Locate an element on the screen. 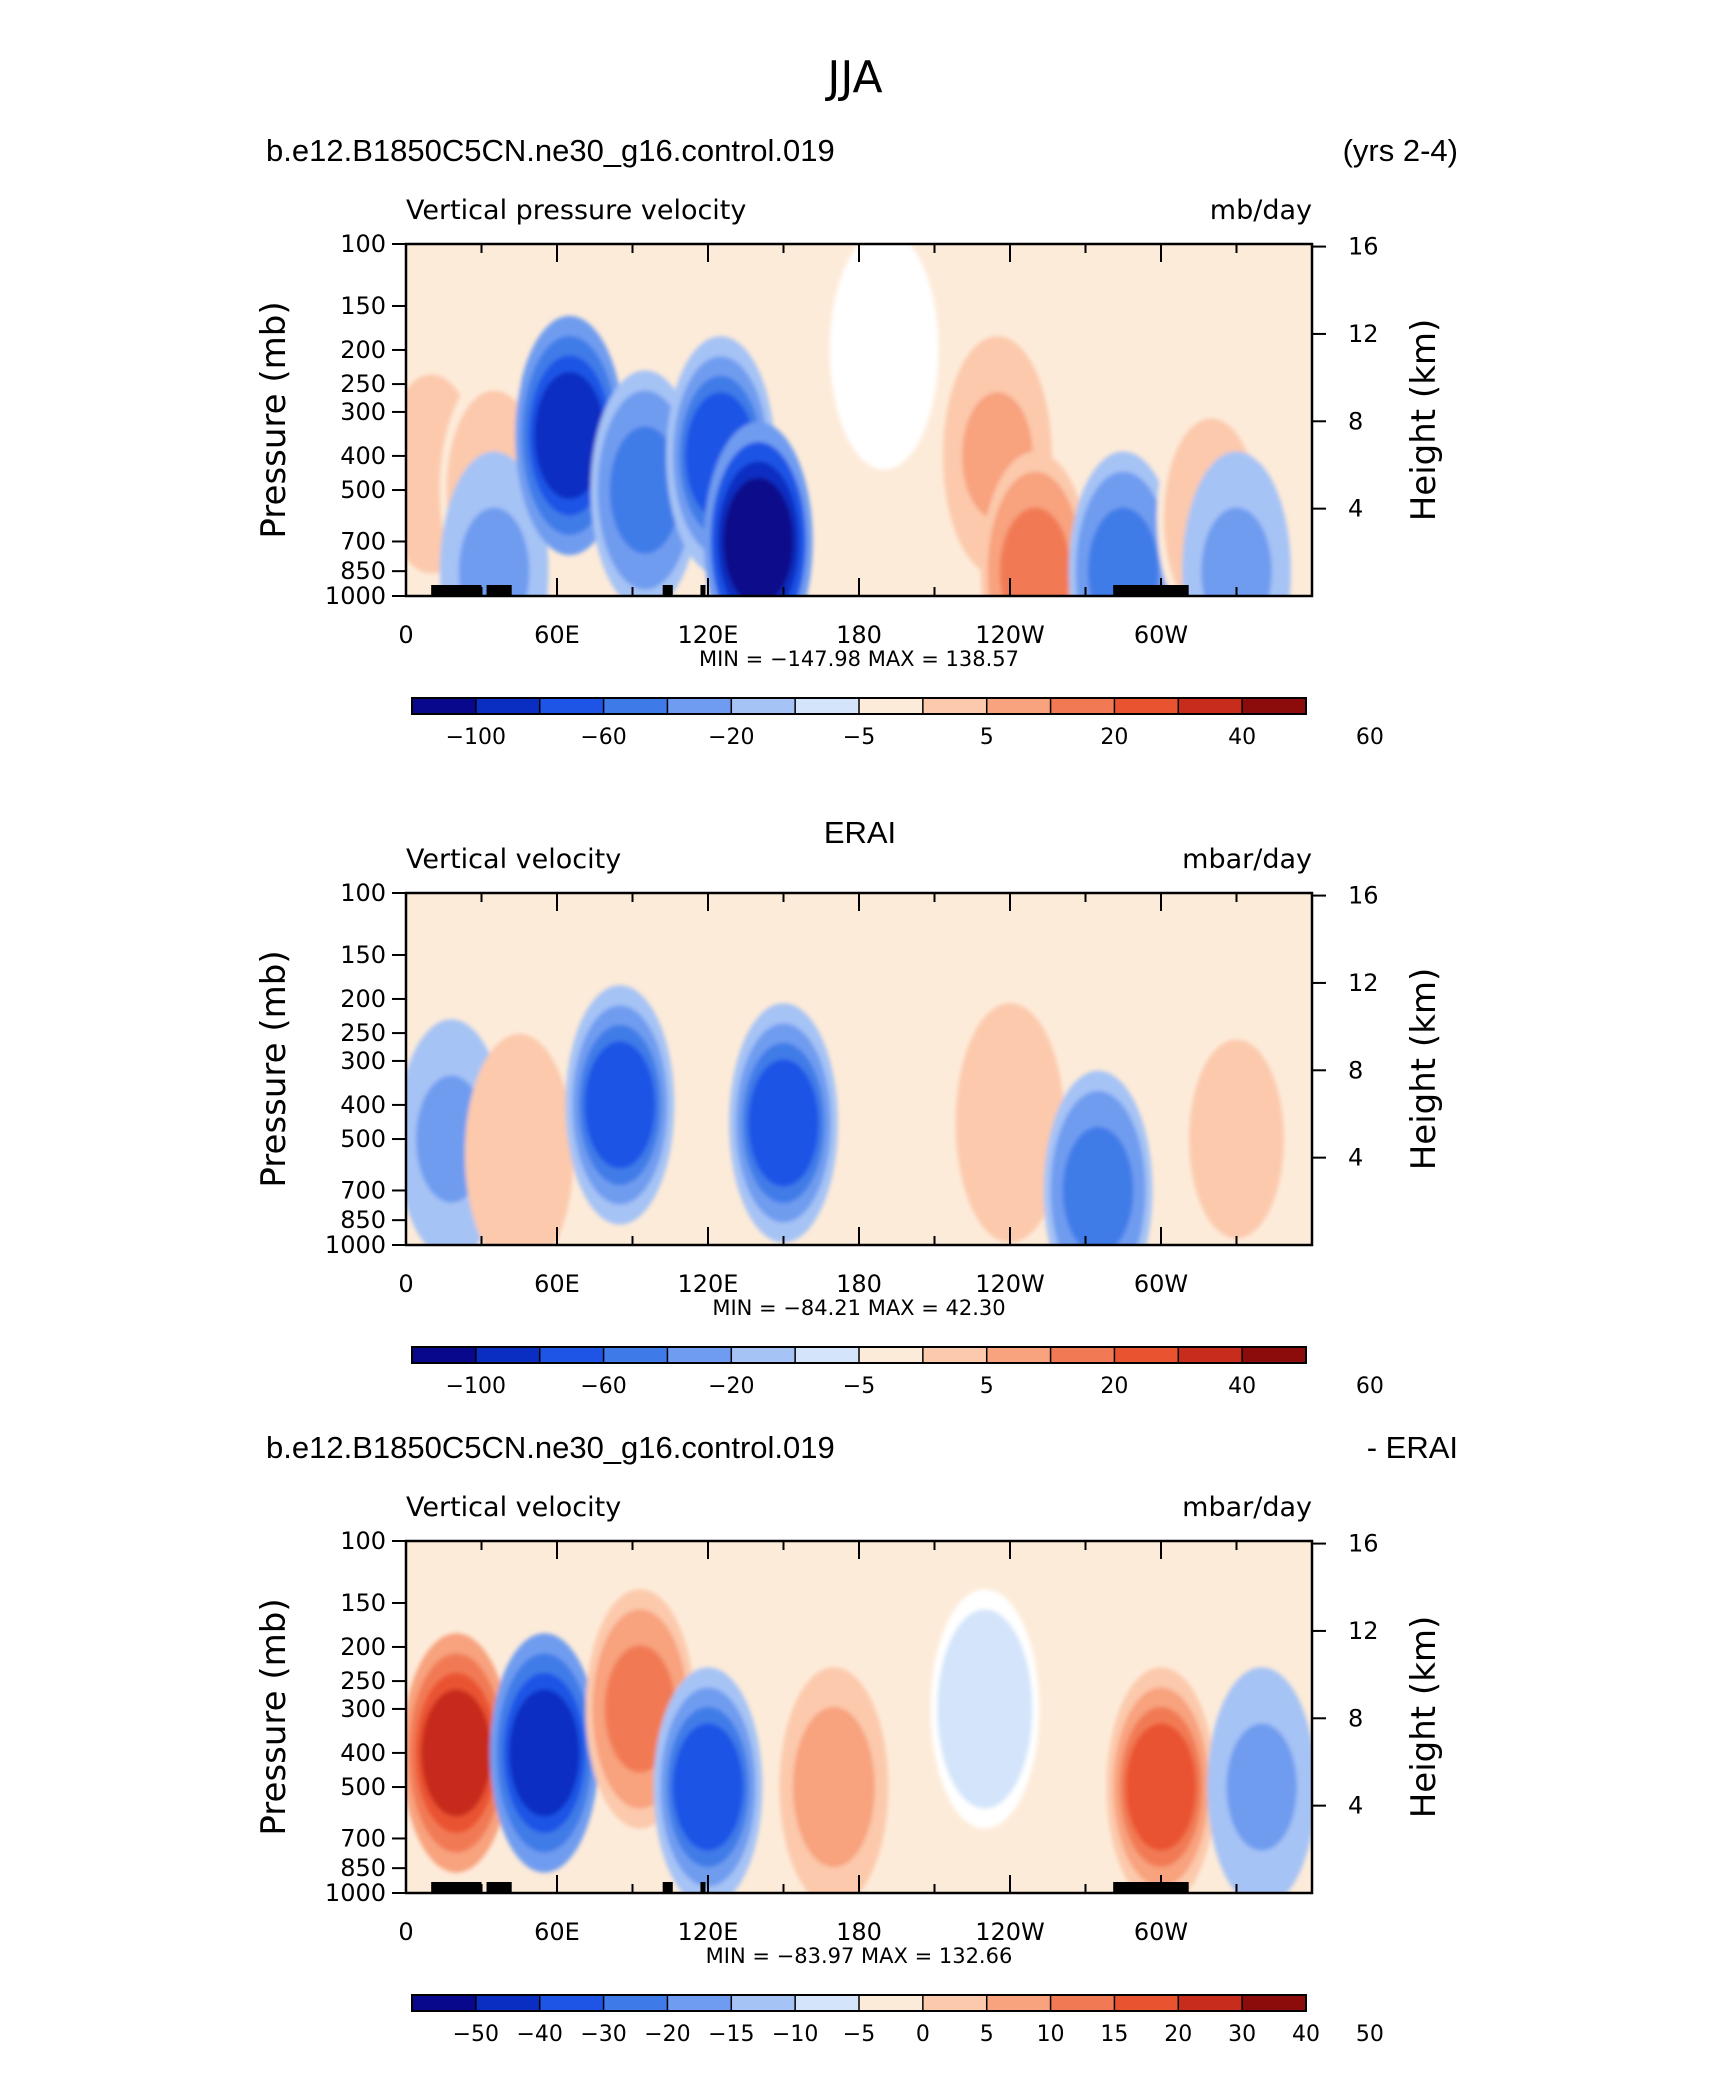 Image resolution: width=1710 pixels, height=2074 pixels. colorbar-label: 50 is located at coordinates (1370, 2034).